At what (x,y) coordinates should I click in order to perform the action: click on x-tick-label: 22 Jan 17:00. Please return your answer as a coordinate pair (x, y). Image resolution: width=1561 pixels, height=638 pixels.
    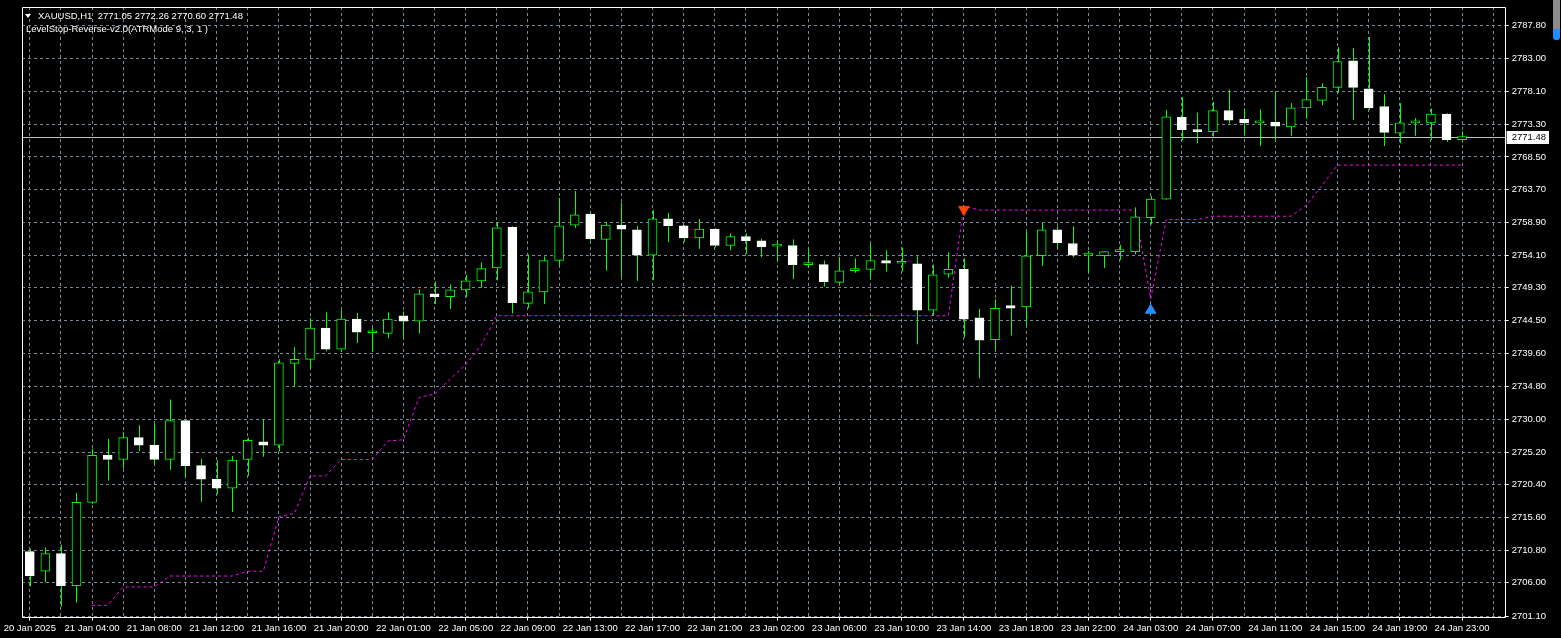
    Looking at the image, I should click on (652, 627).